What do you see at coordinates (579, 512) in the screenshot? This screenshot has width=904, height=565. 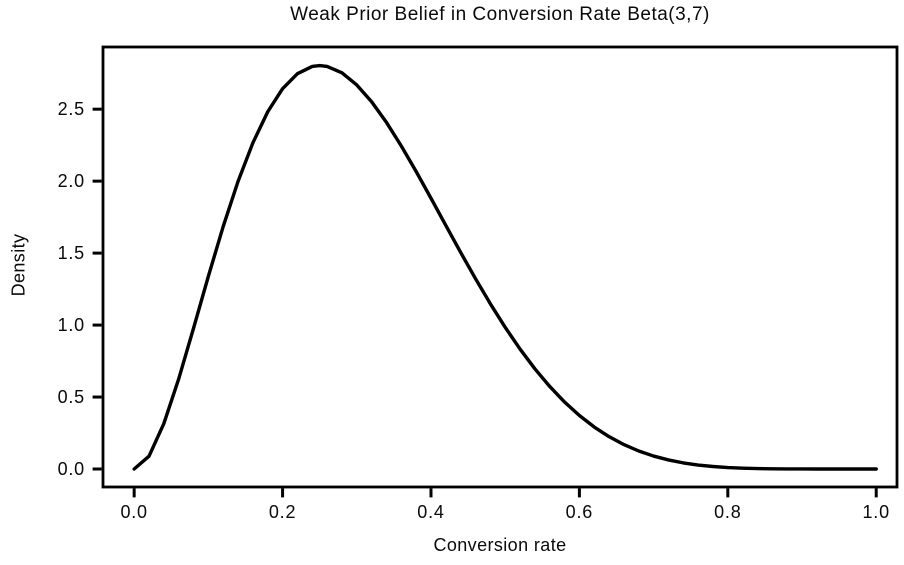 I see `x-tick-label: 0.6` at bounding box center [579, 512].